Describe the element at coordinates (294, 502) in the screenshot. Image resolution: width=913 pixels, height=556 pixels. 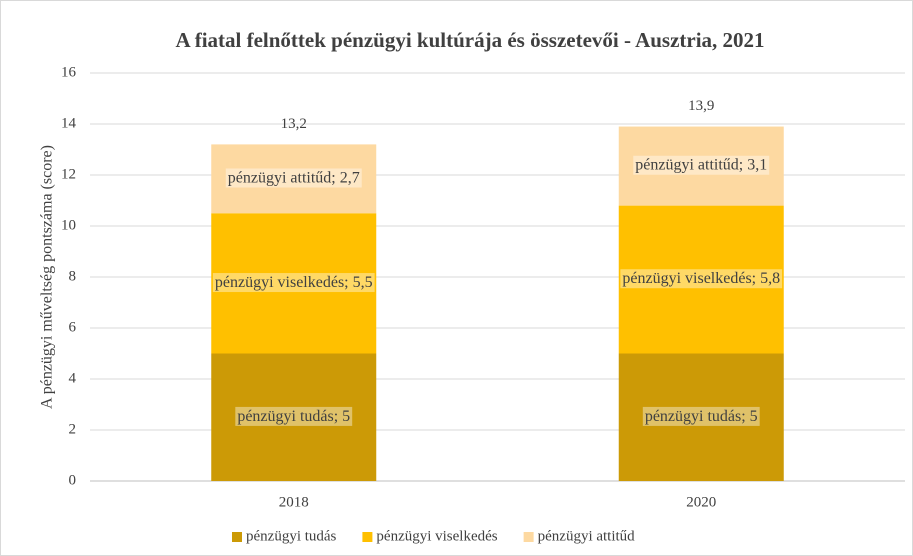
I see `x-tick-label: 2018` at that location.